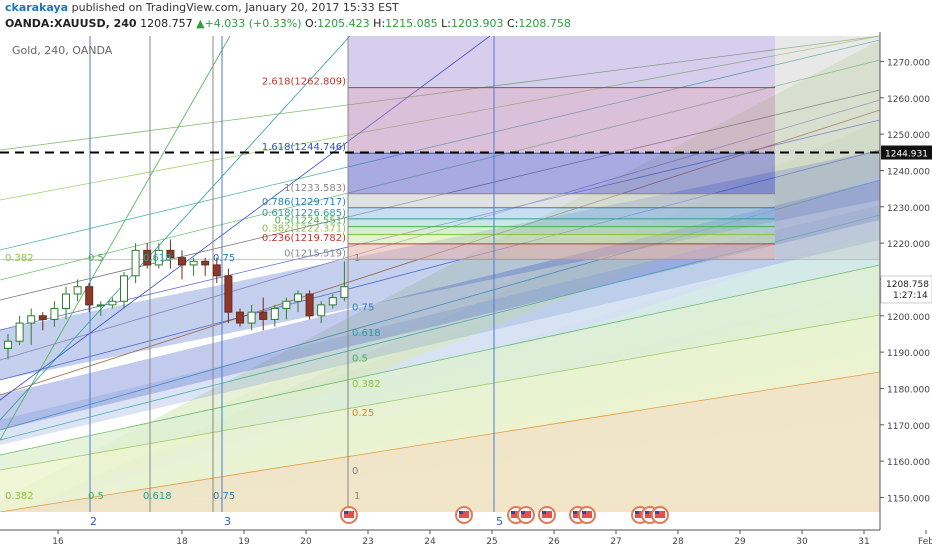 This screenshot has width=932, height=550. Describe the element at coordinates (343, 23) in the screenshot. I see `open-value: 1205.423` at that location.